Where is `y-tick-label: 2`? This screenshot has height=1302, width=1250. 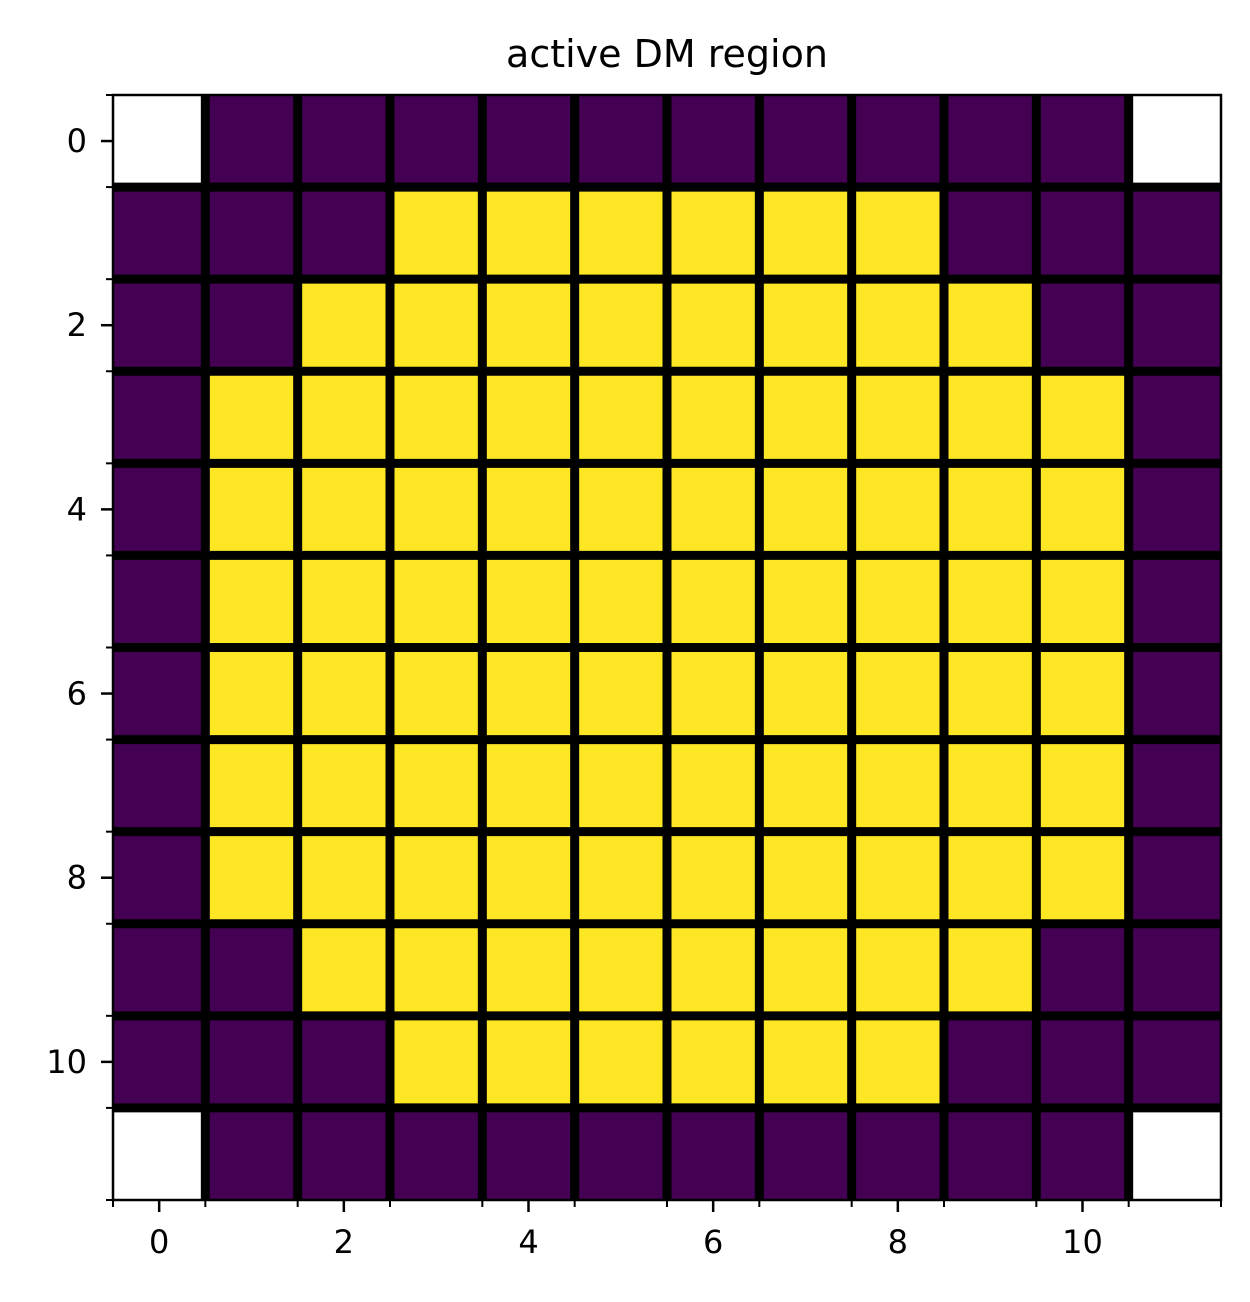 y-tick-label: 2 is located at coordinates (77, 325).